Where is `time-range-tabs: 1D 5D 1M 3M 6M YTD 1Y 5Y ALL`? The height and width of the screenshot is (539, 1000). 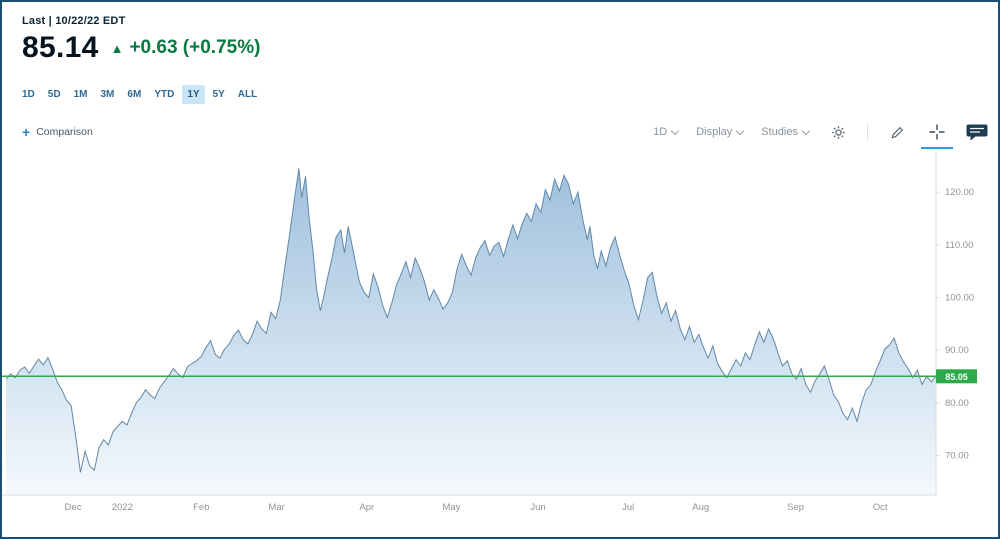 time-range-tabs: 1D 5D 1M 3M 6M YTD 1Y 5Y ALL is located at coordinates (507, 94).